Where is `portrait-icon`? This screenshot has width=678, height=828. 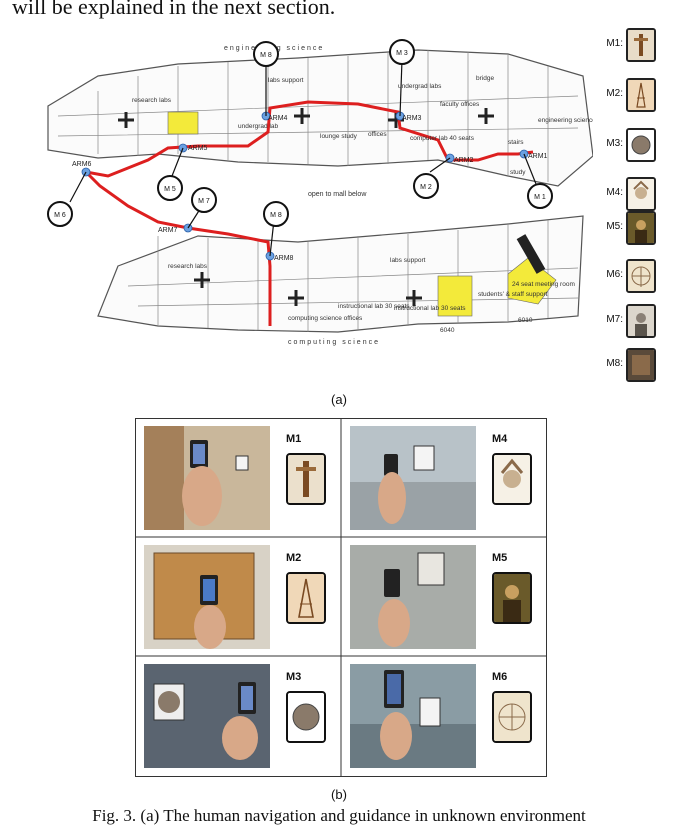
portrait-icon is located at coordinates (641, 321).